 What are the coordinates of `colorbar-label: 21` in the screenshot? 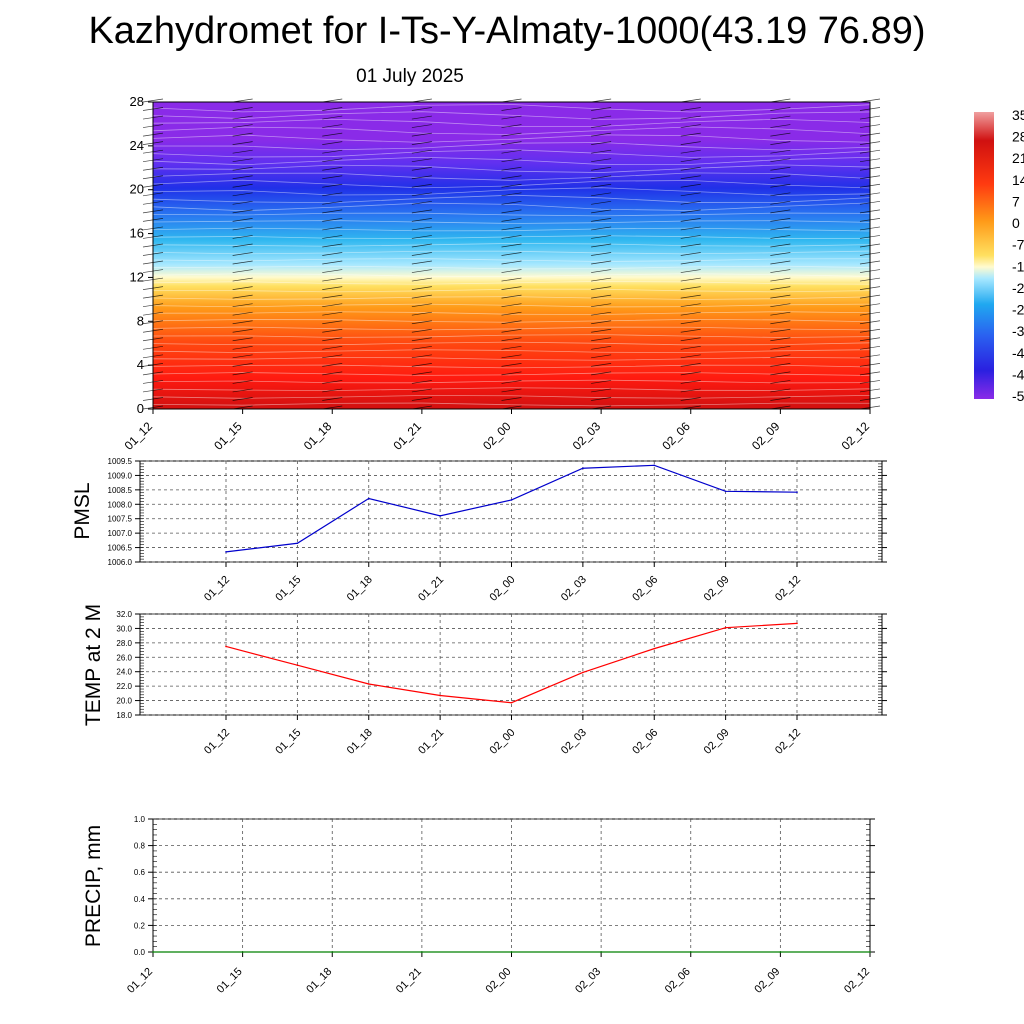 It's located at (1018, 158).